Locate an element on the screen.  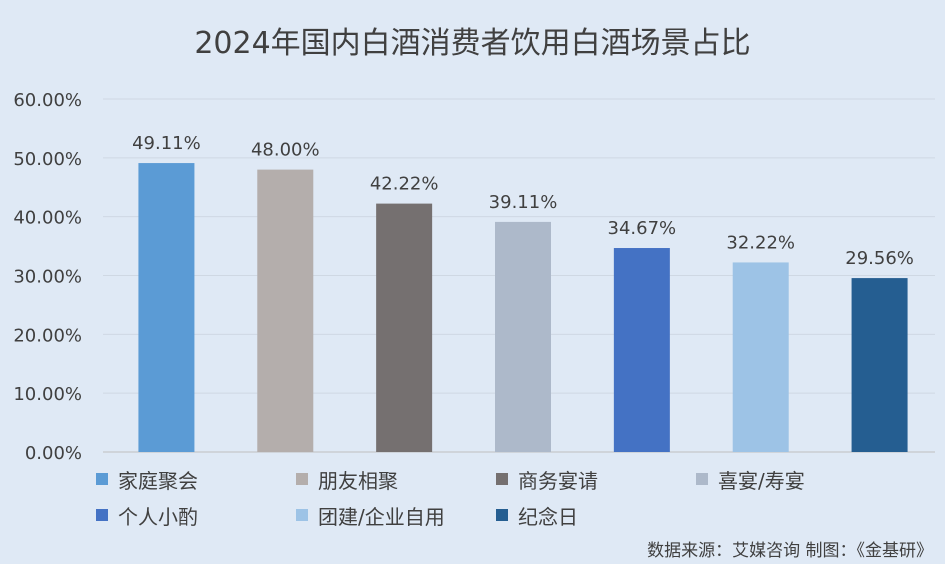
legend-label: 朋友相聚 is located at coordinates (358, 480).